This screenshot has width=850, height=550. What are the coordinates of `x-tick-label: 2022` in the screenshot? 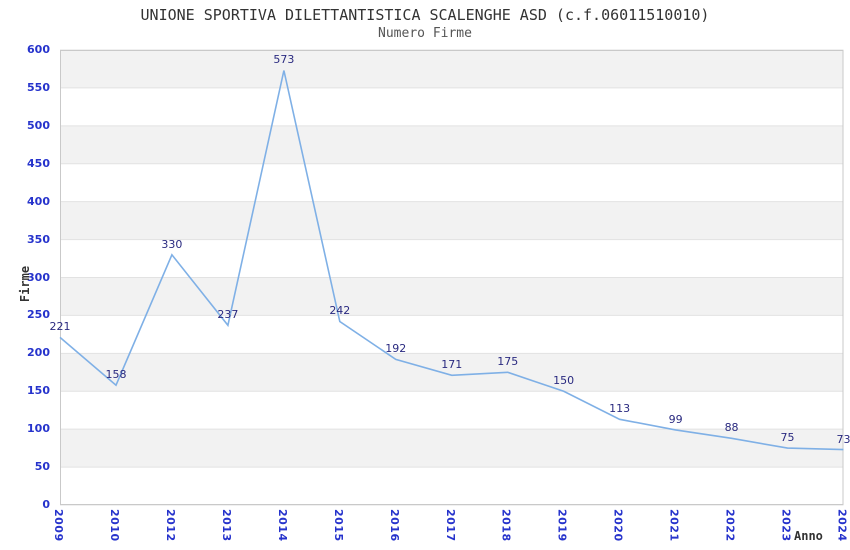 It's located at (730, 525).